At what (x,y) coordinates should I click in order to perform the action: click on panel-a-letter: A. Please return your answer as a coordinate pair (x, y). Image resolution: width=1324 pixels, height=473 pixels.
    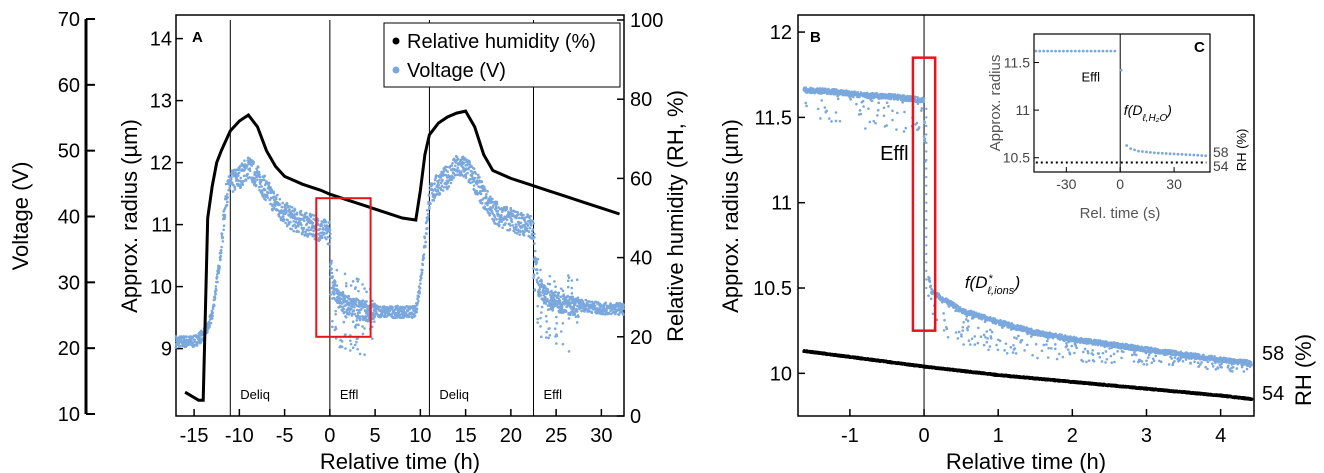
    Looking at the image, I should click on (197, 37).